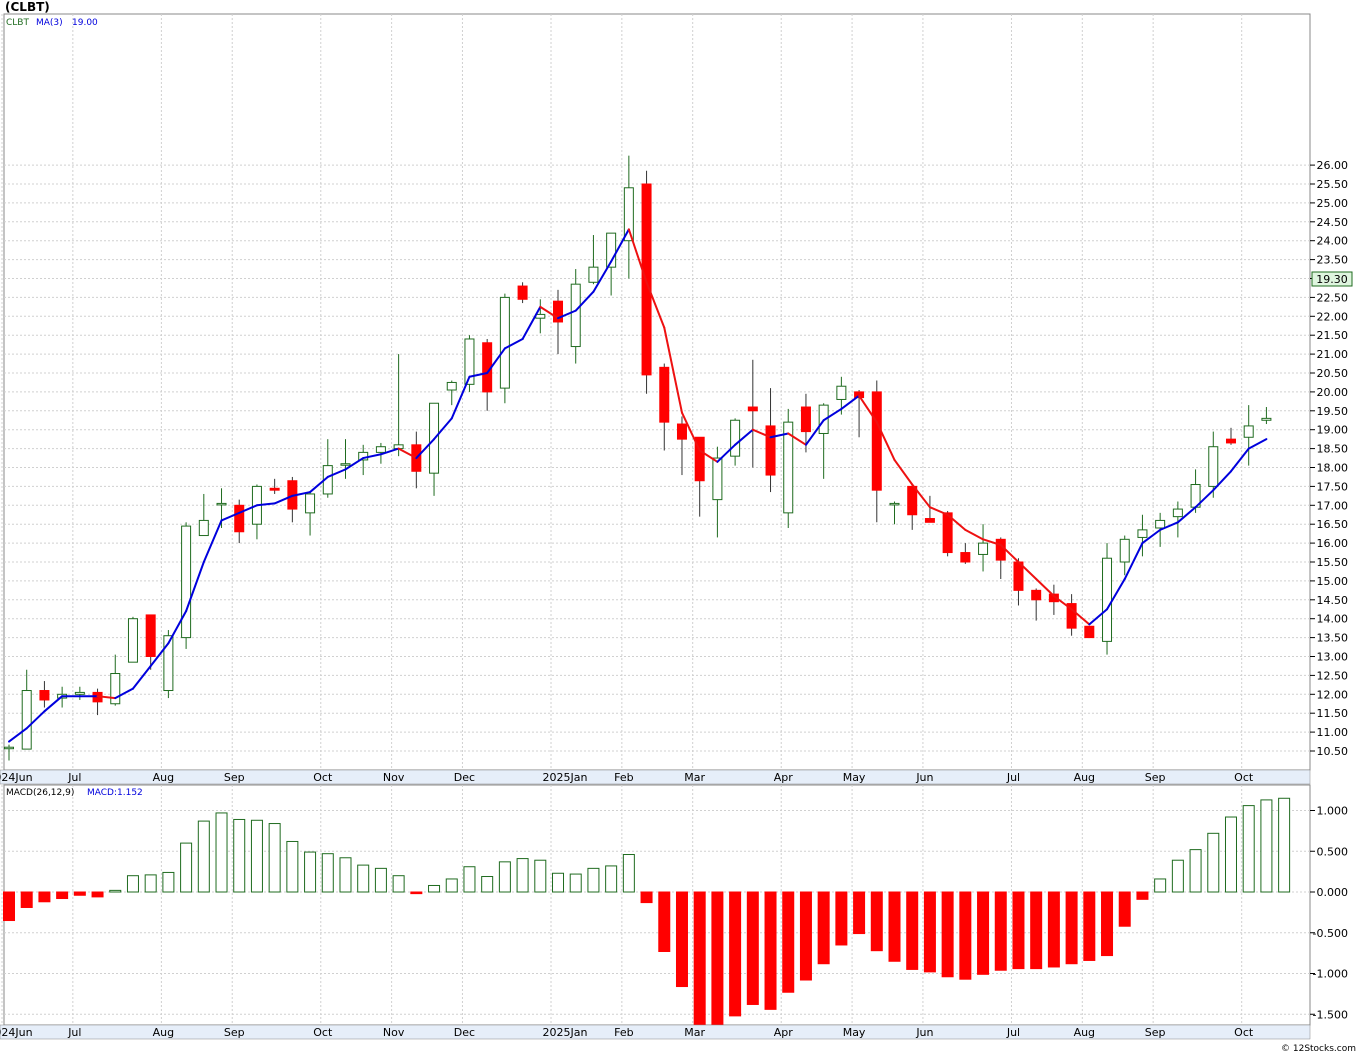  Describe the element at coordinates (1333, 222) in the screenshot. I see `price-y-tick-label: 24.50` at that location.